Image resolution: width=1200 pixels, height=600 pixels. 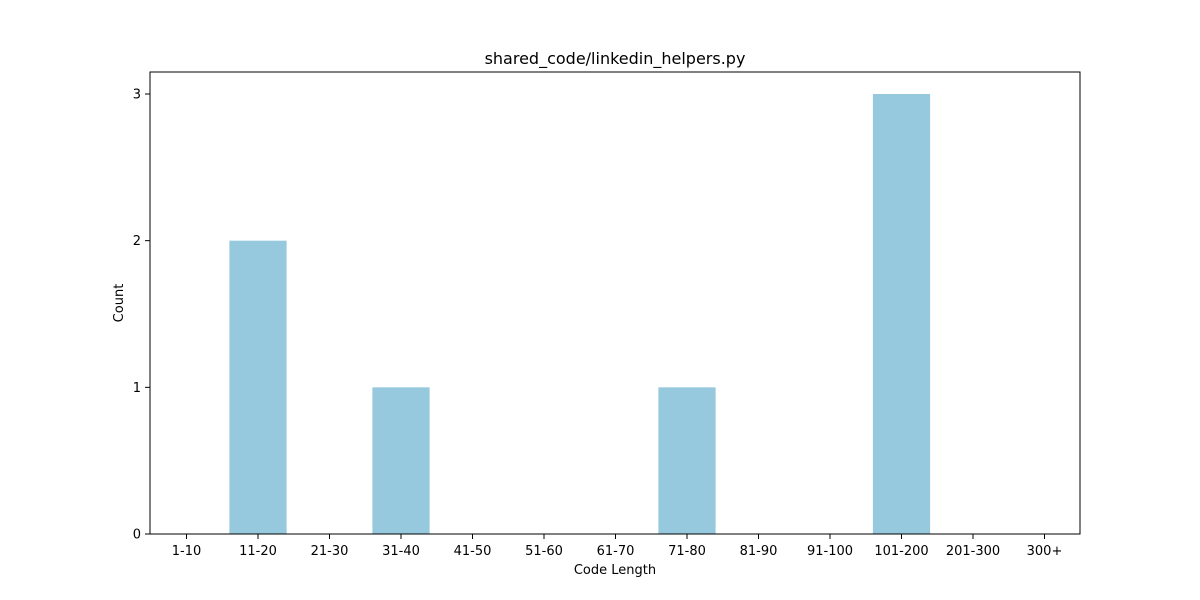 I want to click on y-axis-title: Count, so click(x=119, y=303).